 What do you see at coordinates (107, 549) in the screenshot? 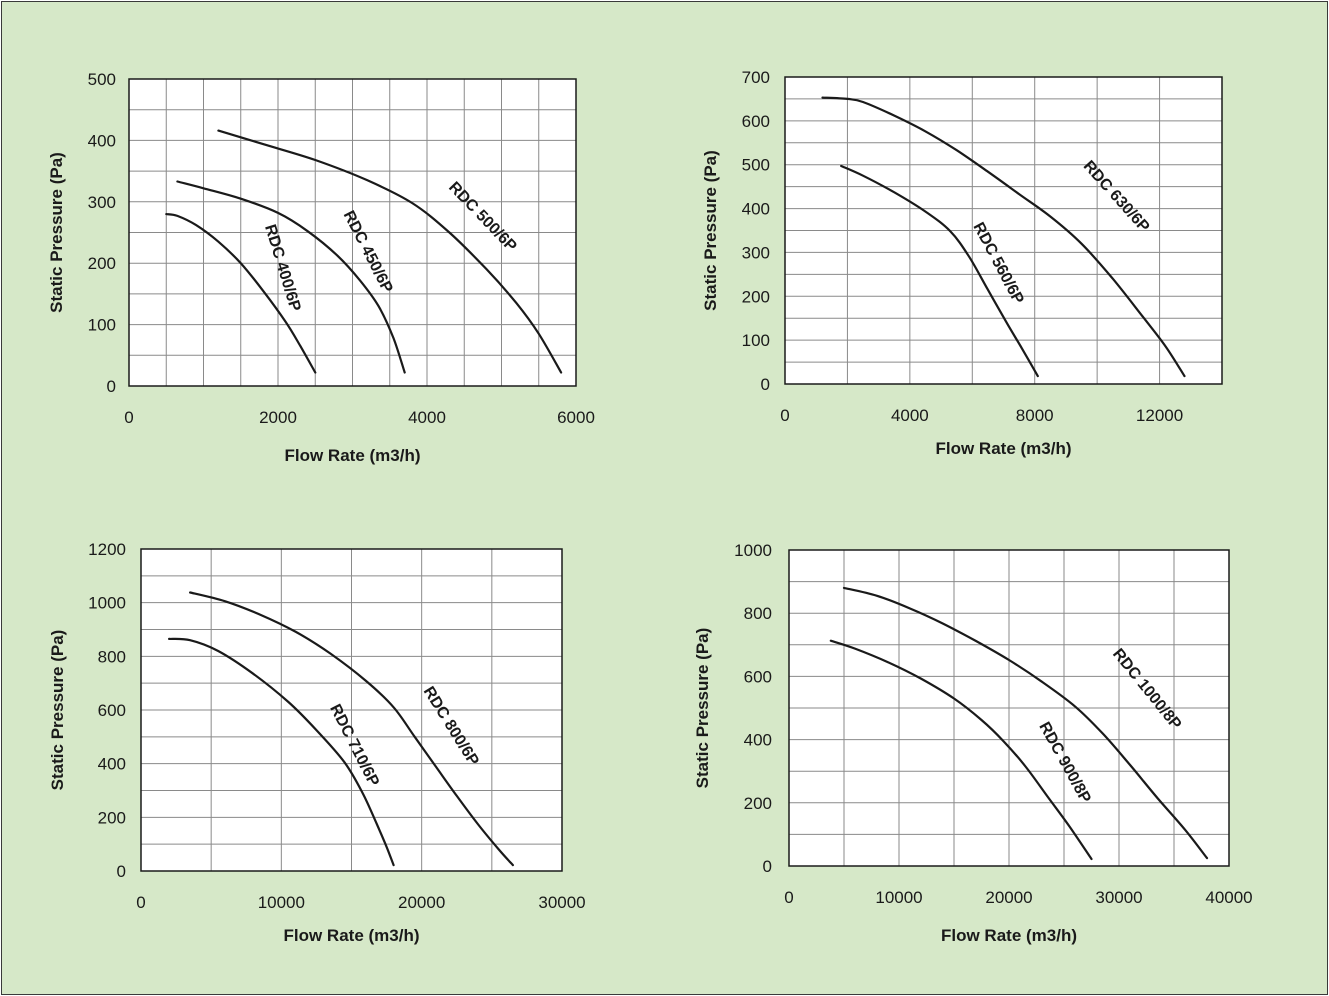
I see `y-tick-label: 1200` at bounding box center [107, 549].